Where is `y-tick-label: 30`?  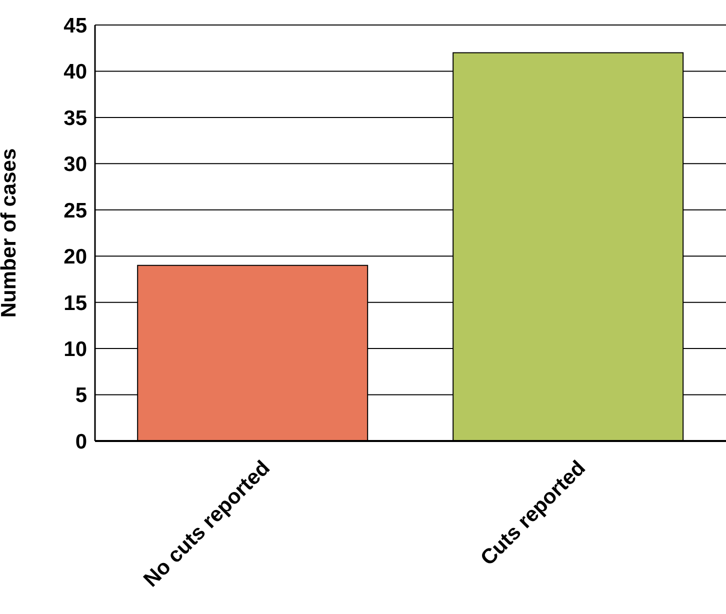
y-tick-label: 30 is located at coordinates (75, 164).